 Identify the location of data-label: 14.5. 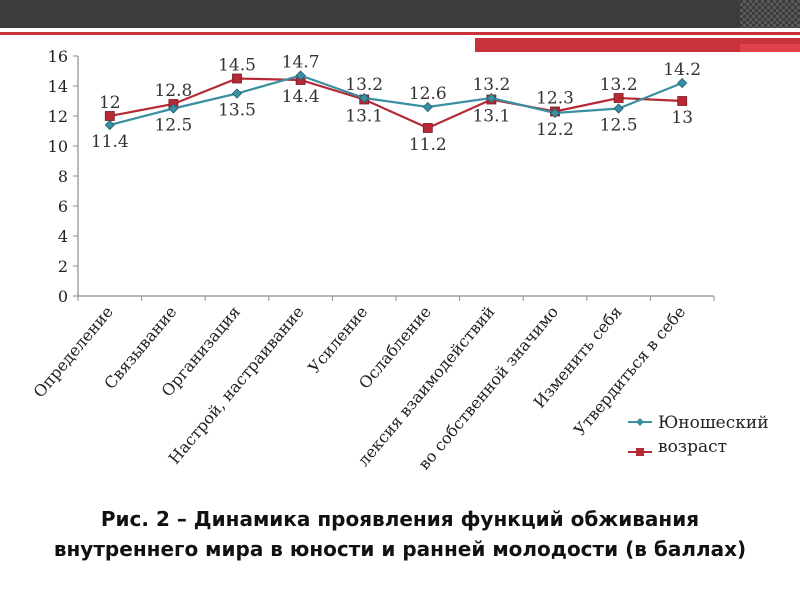
(237, 66).